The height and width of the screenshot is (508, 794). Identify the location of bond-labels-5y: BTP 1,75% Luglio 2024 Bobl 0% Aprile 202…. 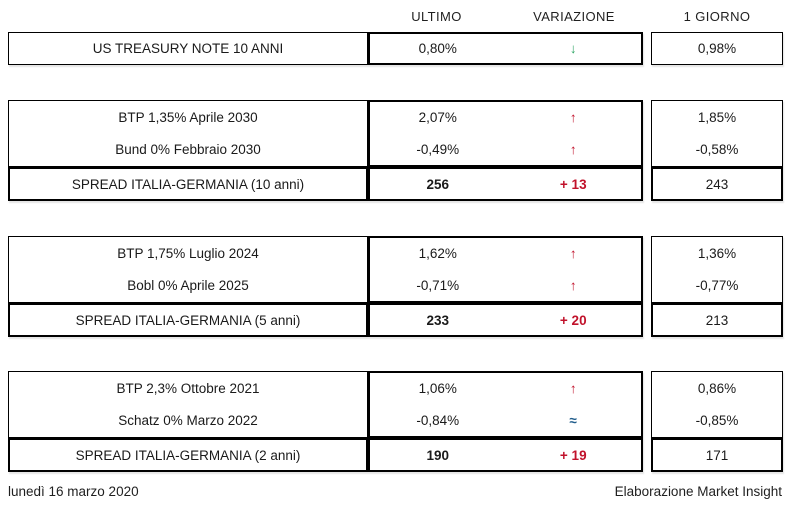
(188, 269).